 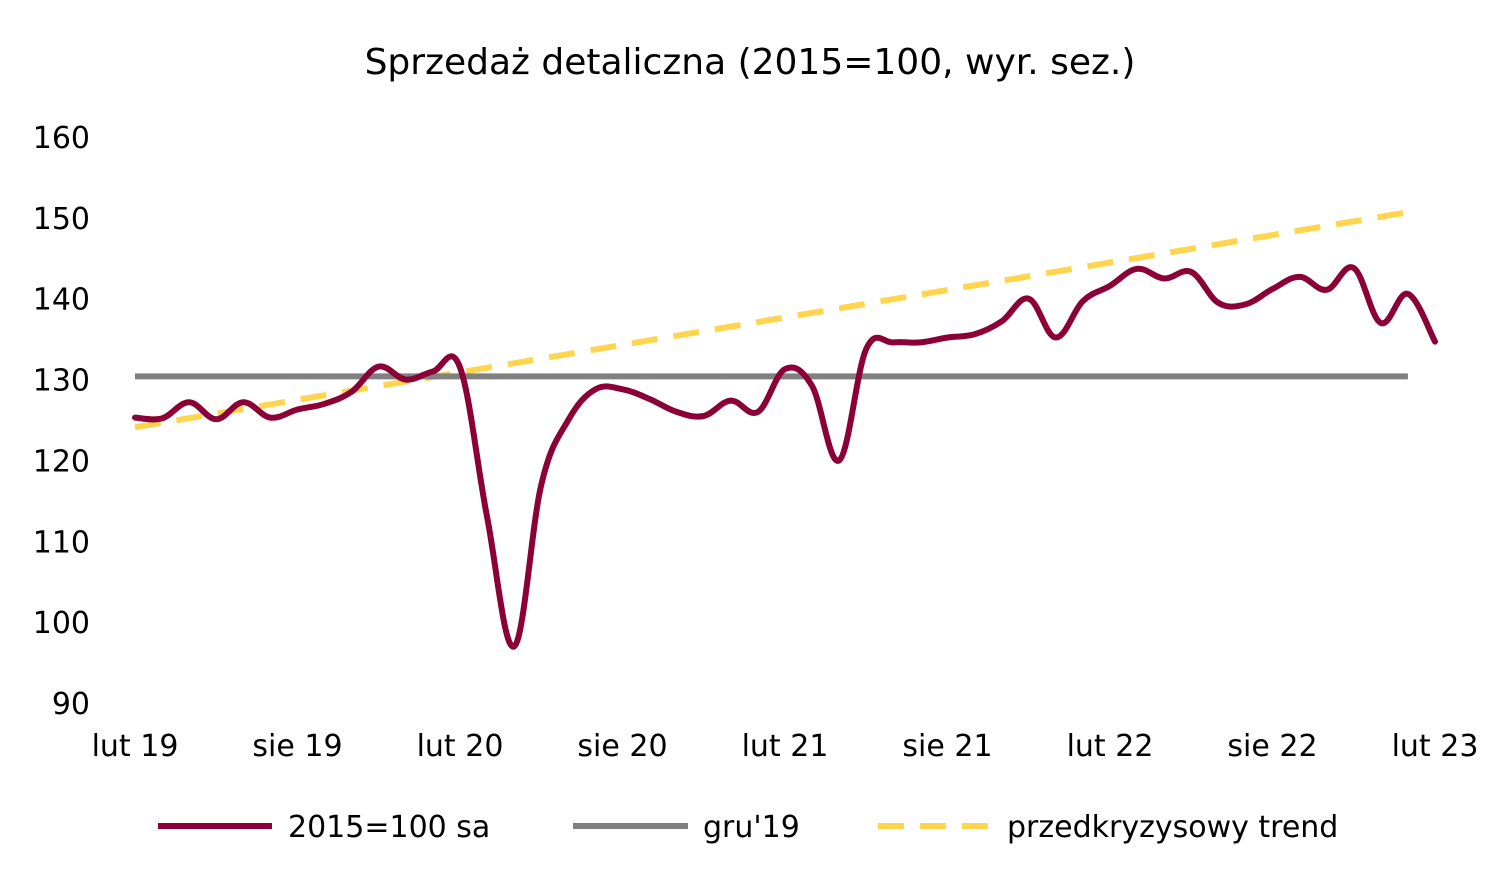 I want to click on legend-label: przedkryzysowy trend, so click(x=1172, y=827).